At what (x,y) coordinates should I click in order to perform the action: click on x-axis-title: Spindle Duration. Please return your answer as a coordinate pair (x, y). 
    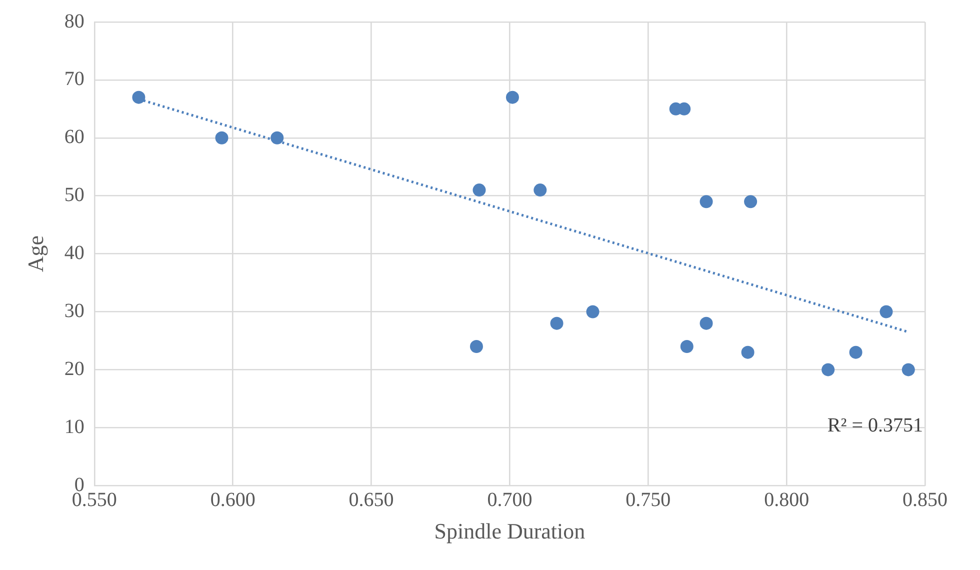
    Looking at the image, I should click on (510, 531).